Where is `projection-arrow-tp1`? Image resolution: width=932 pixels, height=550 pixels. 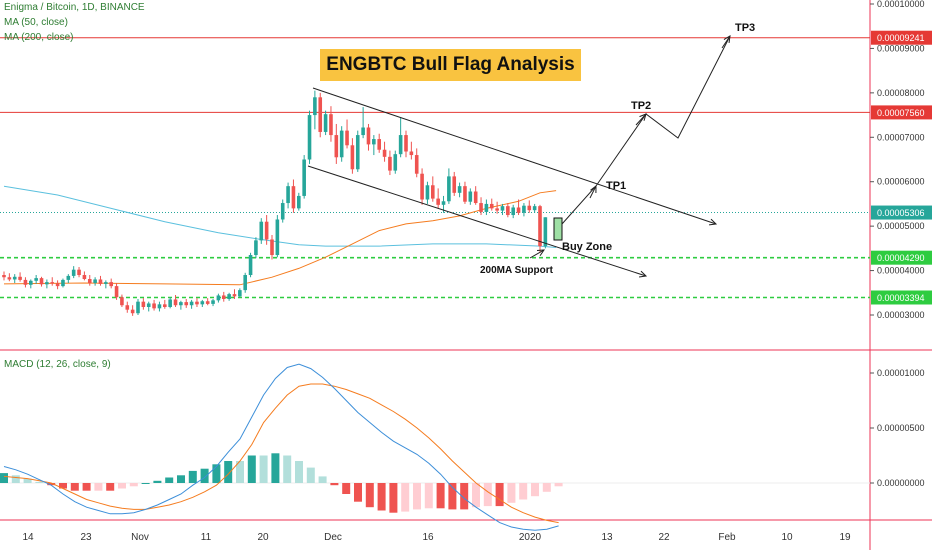 projection-arrow-tp1 is located at coordinates (593, 192).